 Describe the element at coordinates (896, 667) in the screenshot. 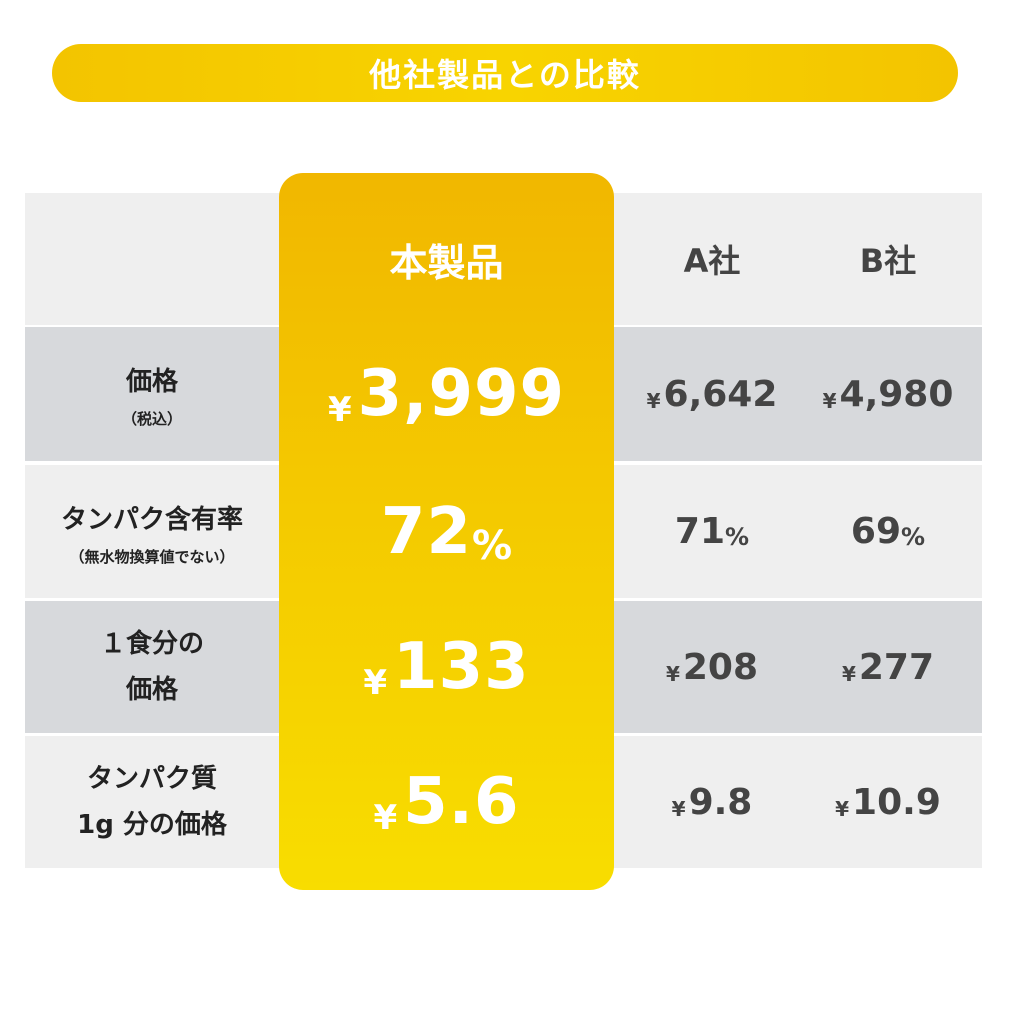

I see `b-serving-value: 277` at that location.